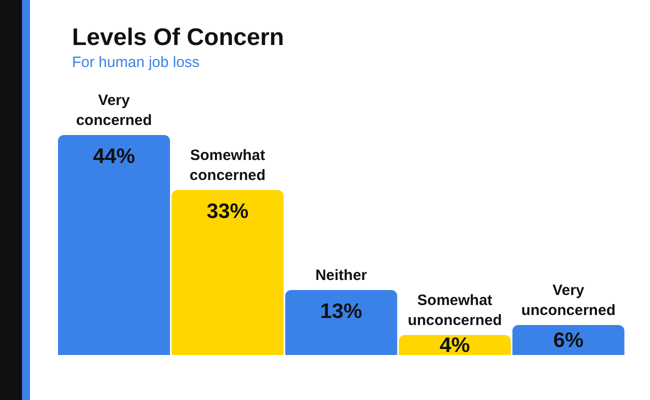  Describe the element at coordinates (228, 165) in the screenshot. I see `x-tick-label: Somewhat concerned` at that location.